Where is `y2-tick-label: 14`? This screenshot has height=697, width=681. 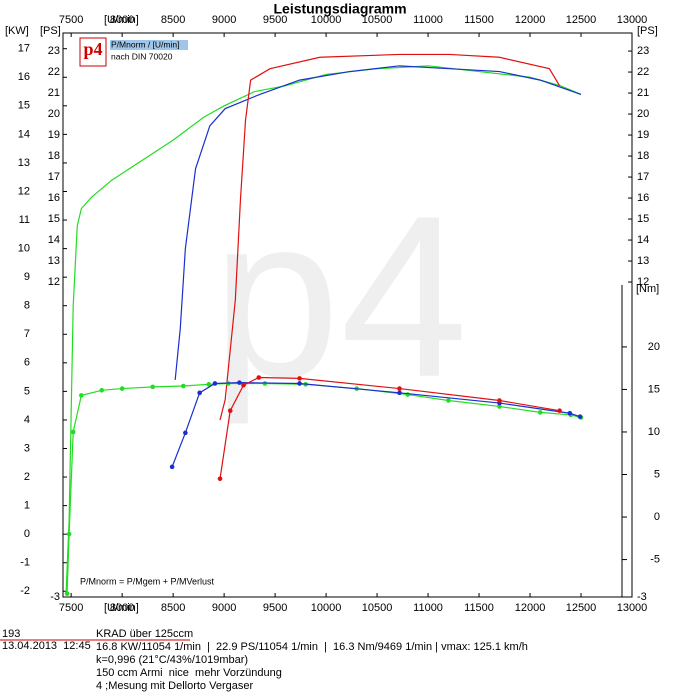 y2-tick-label: 14 is located at coordinates (54, 240).